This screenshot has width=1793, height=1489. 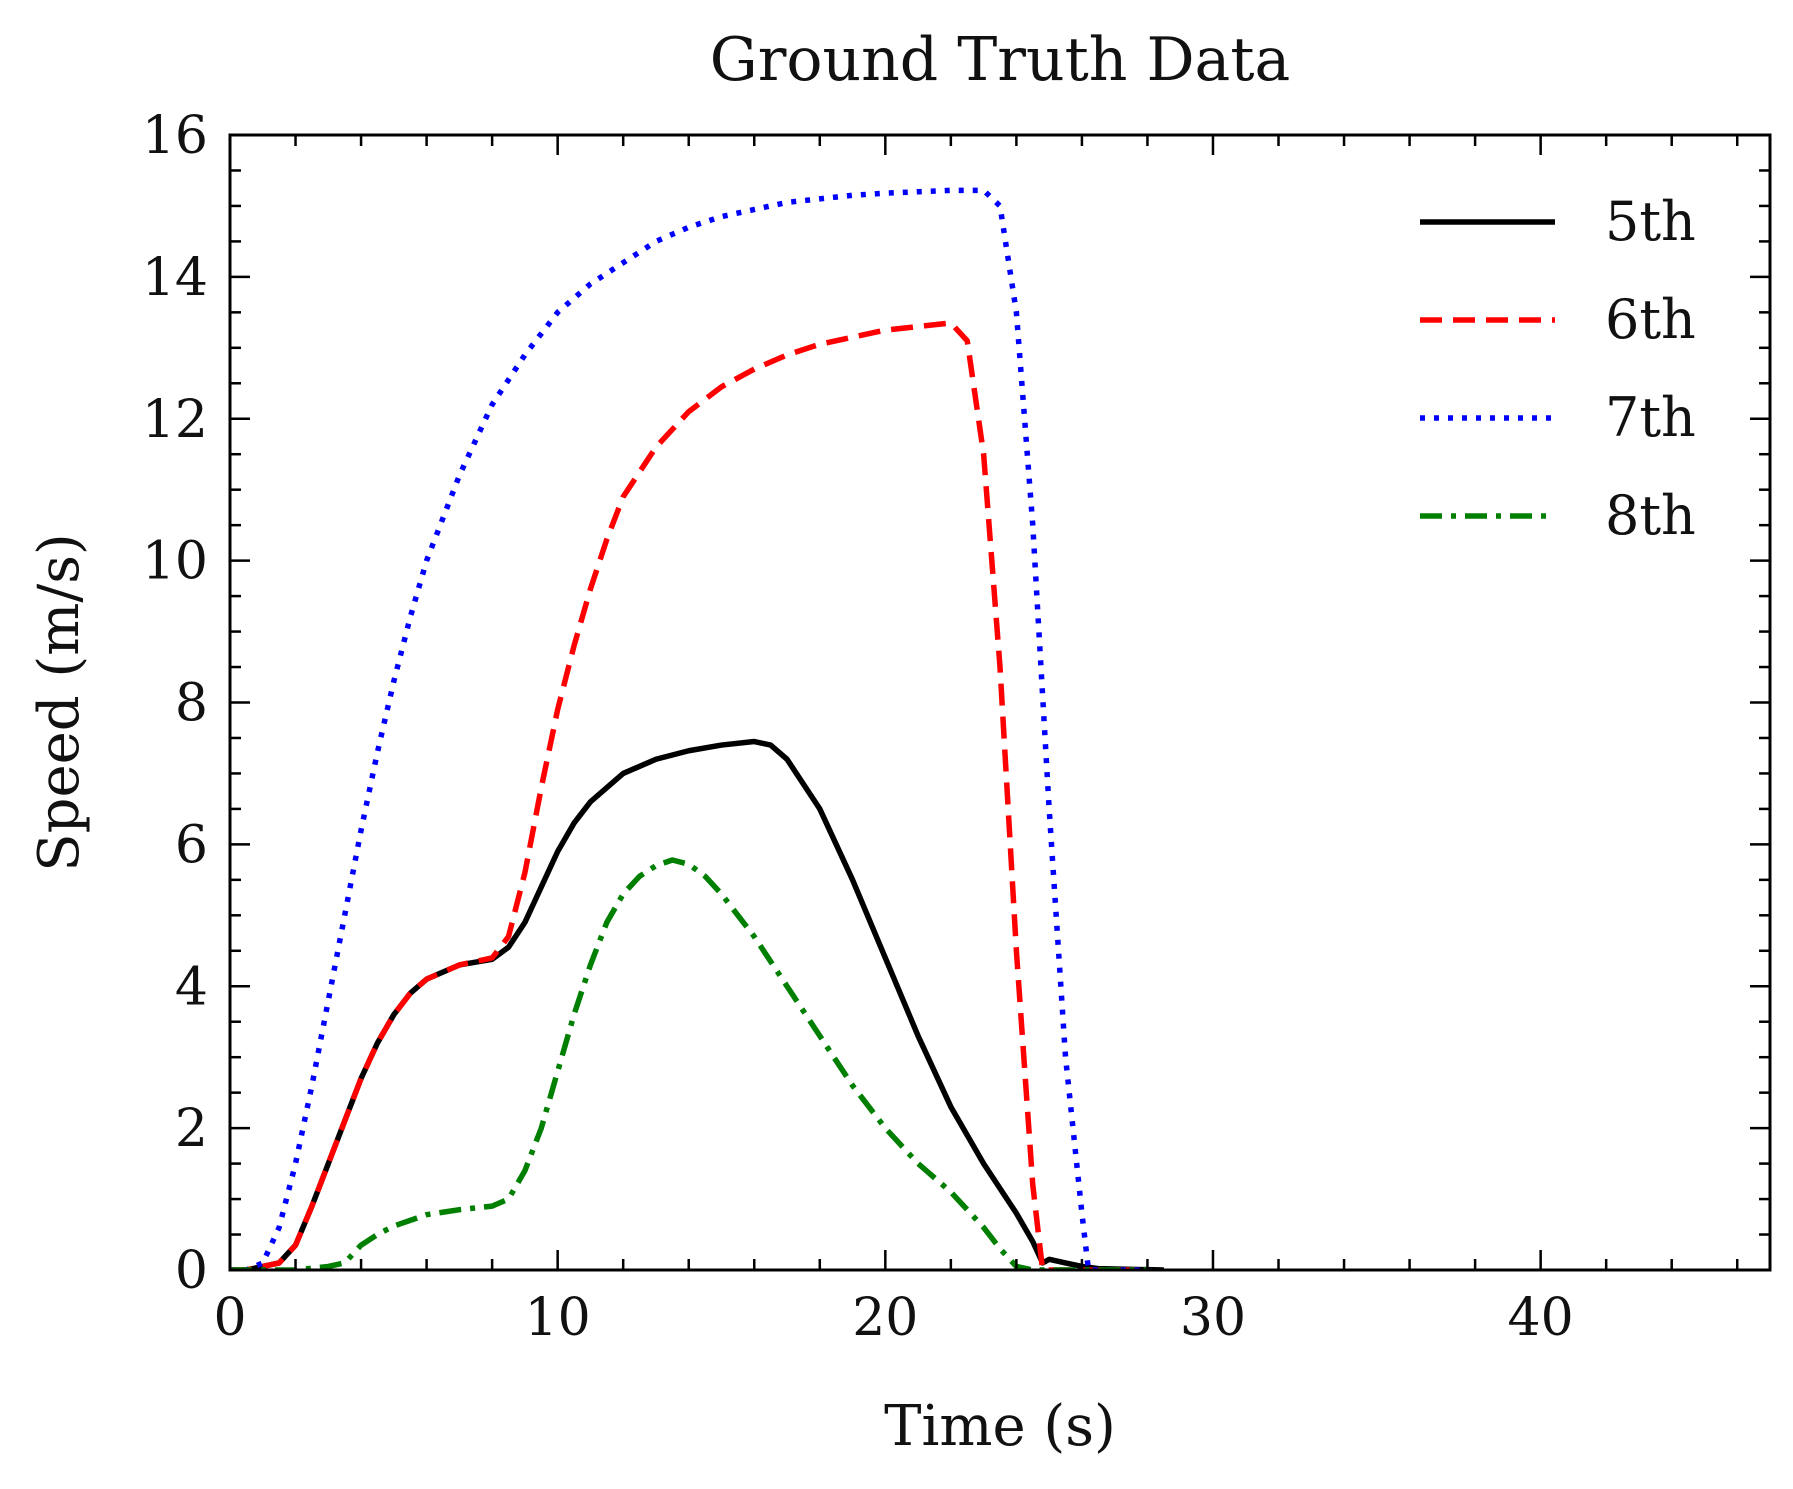 What do you see at coordinates (175, 420) in the screenshot?
I see `y-tick-label: 12` at bounding box center [175, 420].